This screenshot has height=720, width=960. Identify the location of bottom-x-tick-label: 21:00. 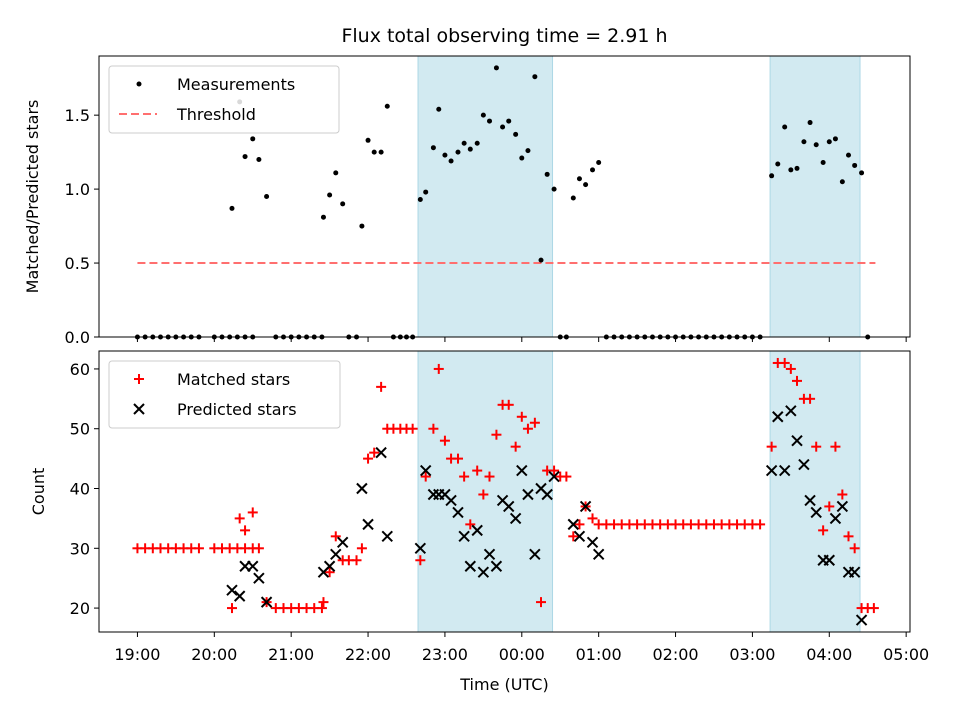
(291, 654).